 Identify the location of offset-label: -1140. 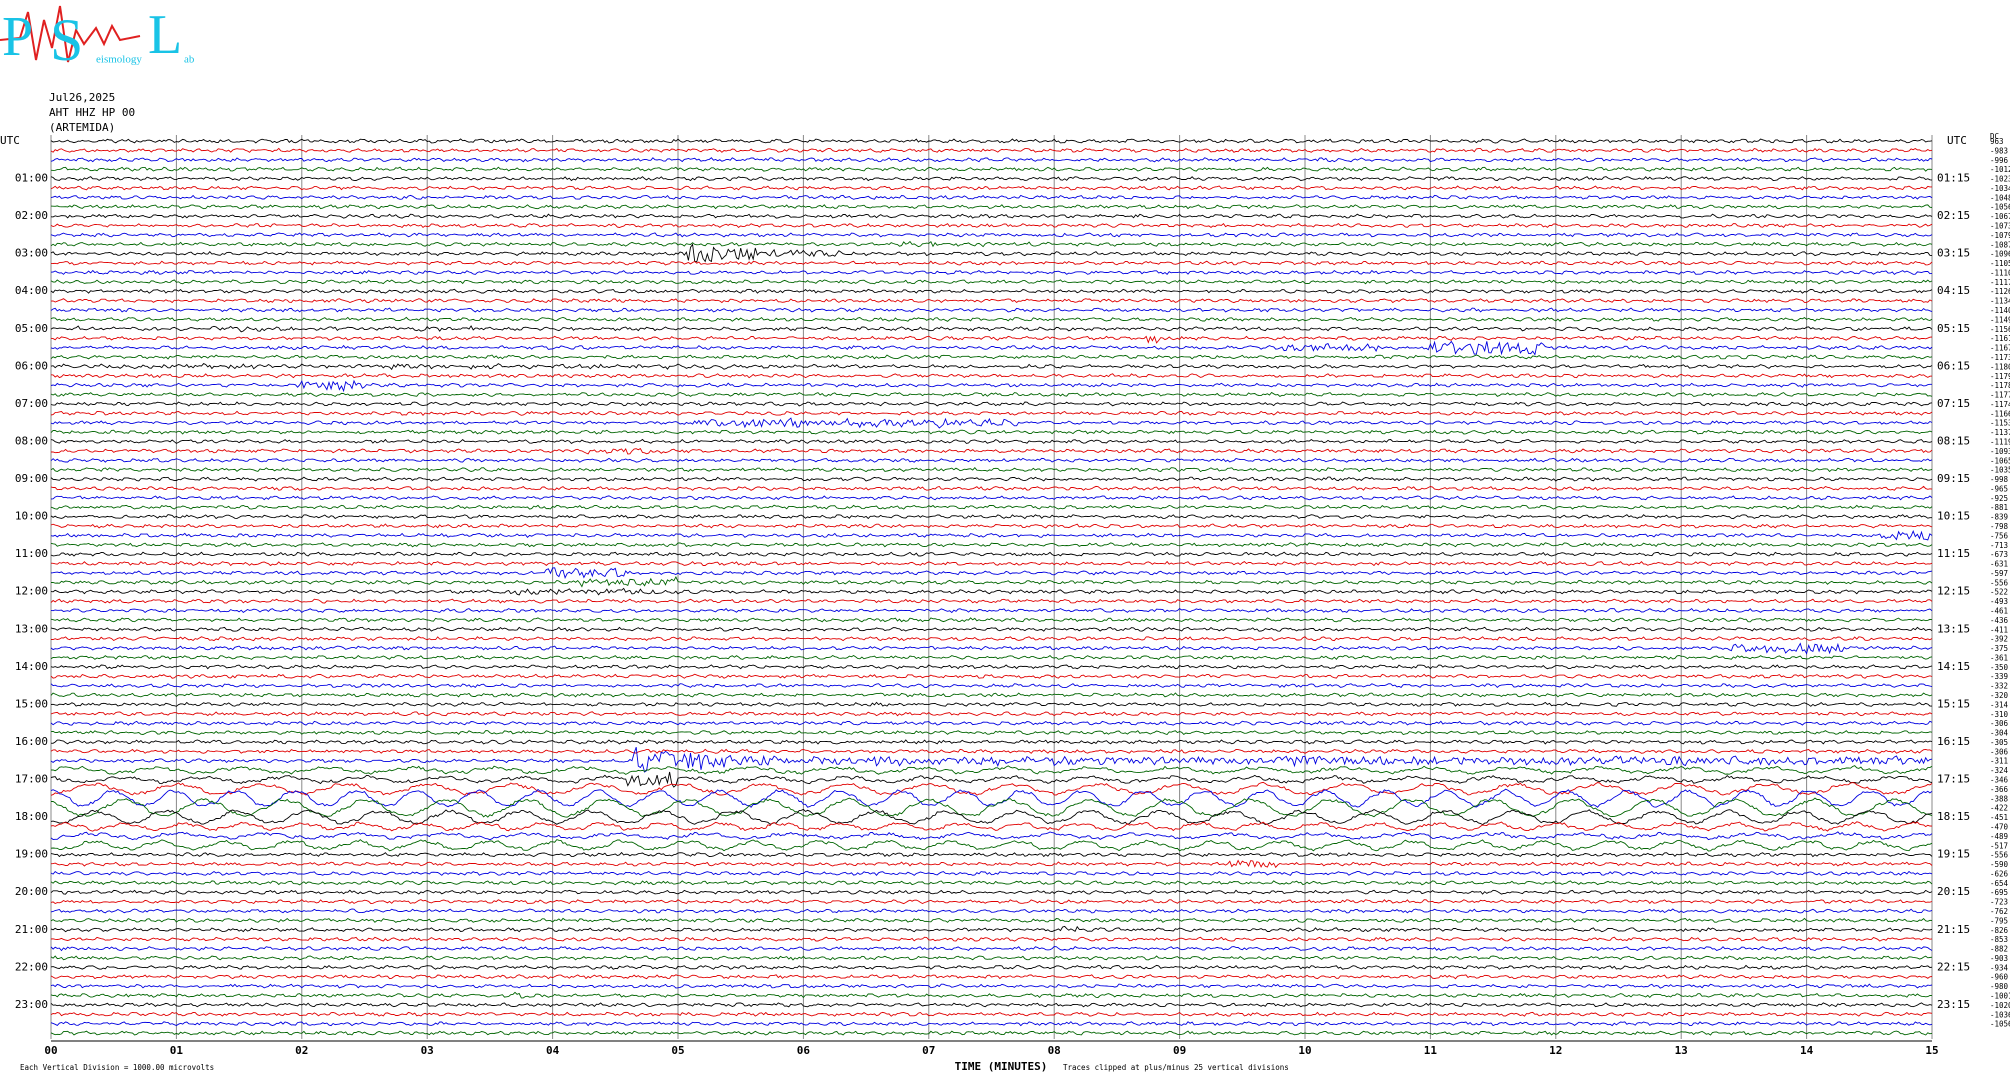
(2000, 310).